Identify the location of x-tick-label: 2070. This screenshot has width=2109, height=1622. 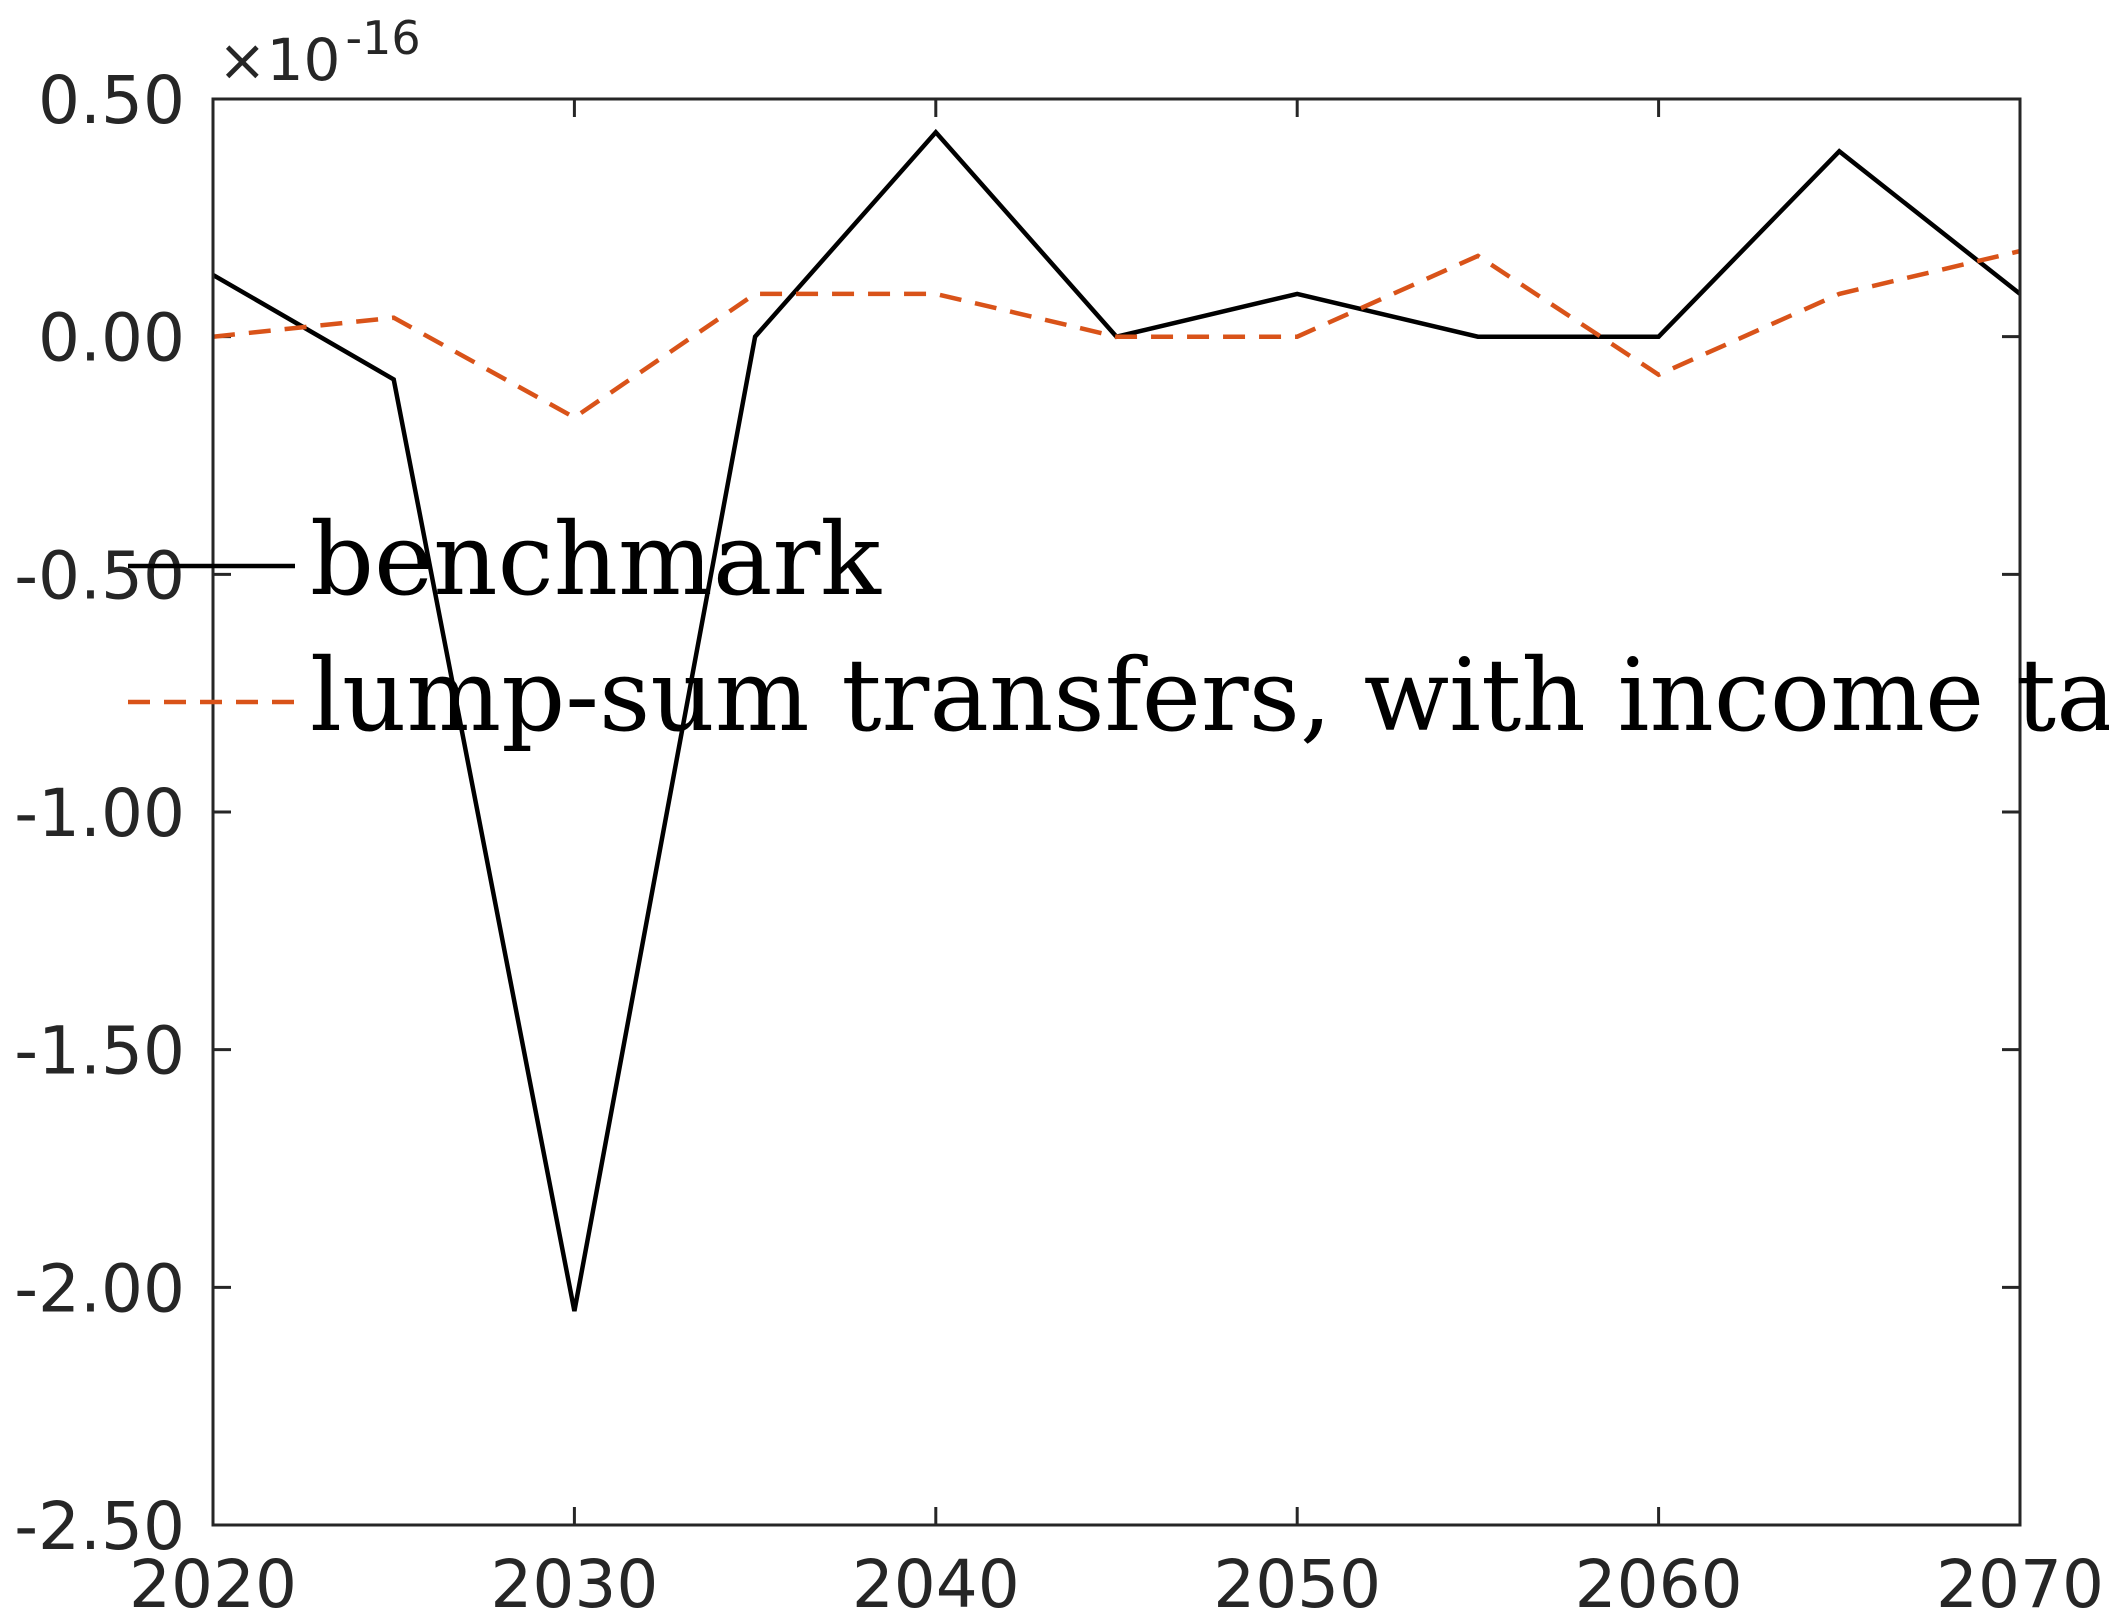
(2020, 1584).